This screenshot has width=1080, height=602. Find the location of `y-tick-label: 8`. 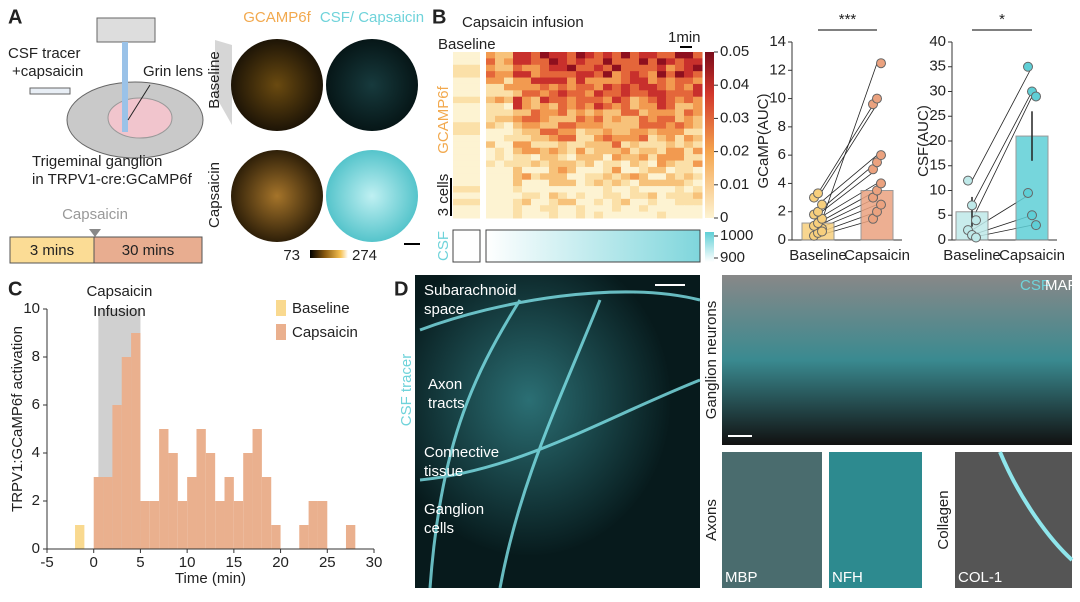

y-tick-label: 8 is located at coordinates (782, 126).